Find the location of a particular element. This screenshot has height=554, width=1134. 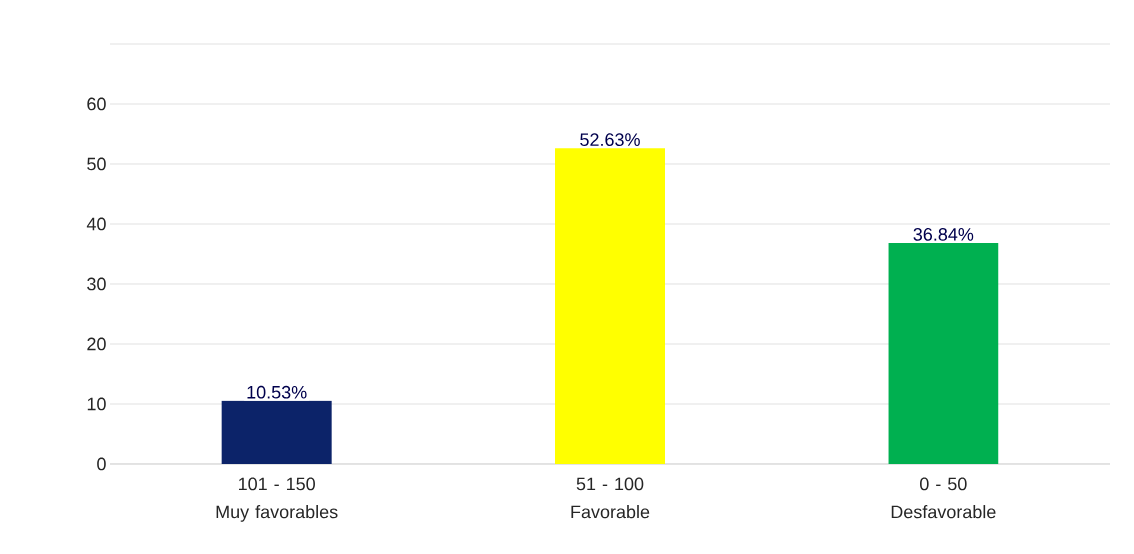

y-tick-label: 30 is located at coordinates (96, 284).